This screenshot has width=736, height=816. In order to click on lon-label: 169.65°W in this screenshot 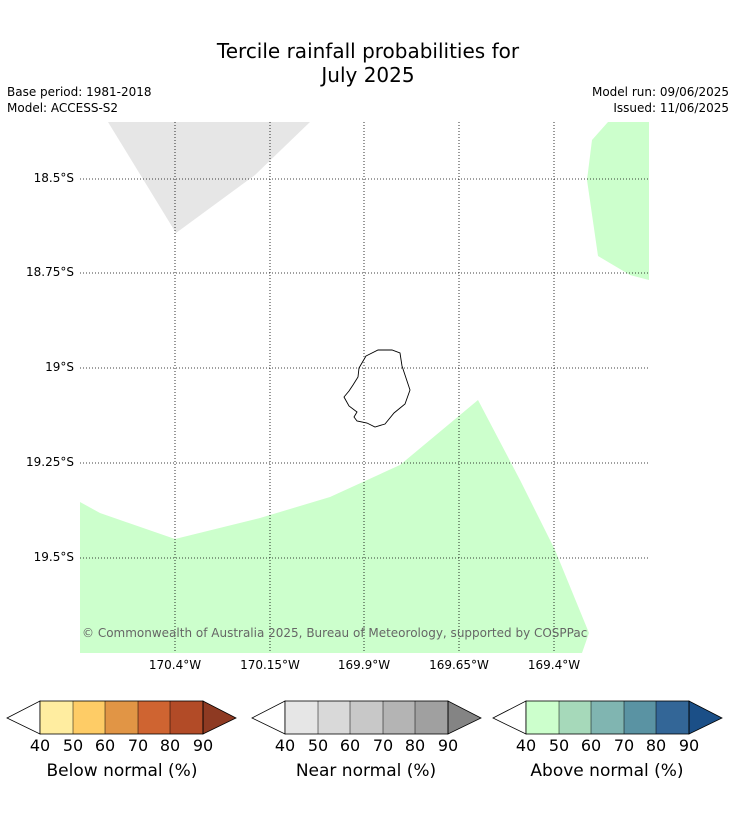, I will do `click(459, 665)`.